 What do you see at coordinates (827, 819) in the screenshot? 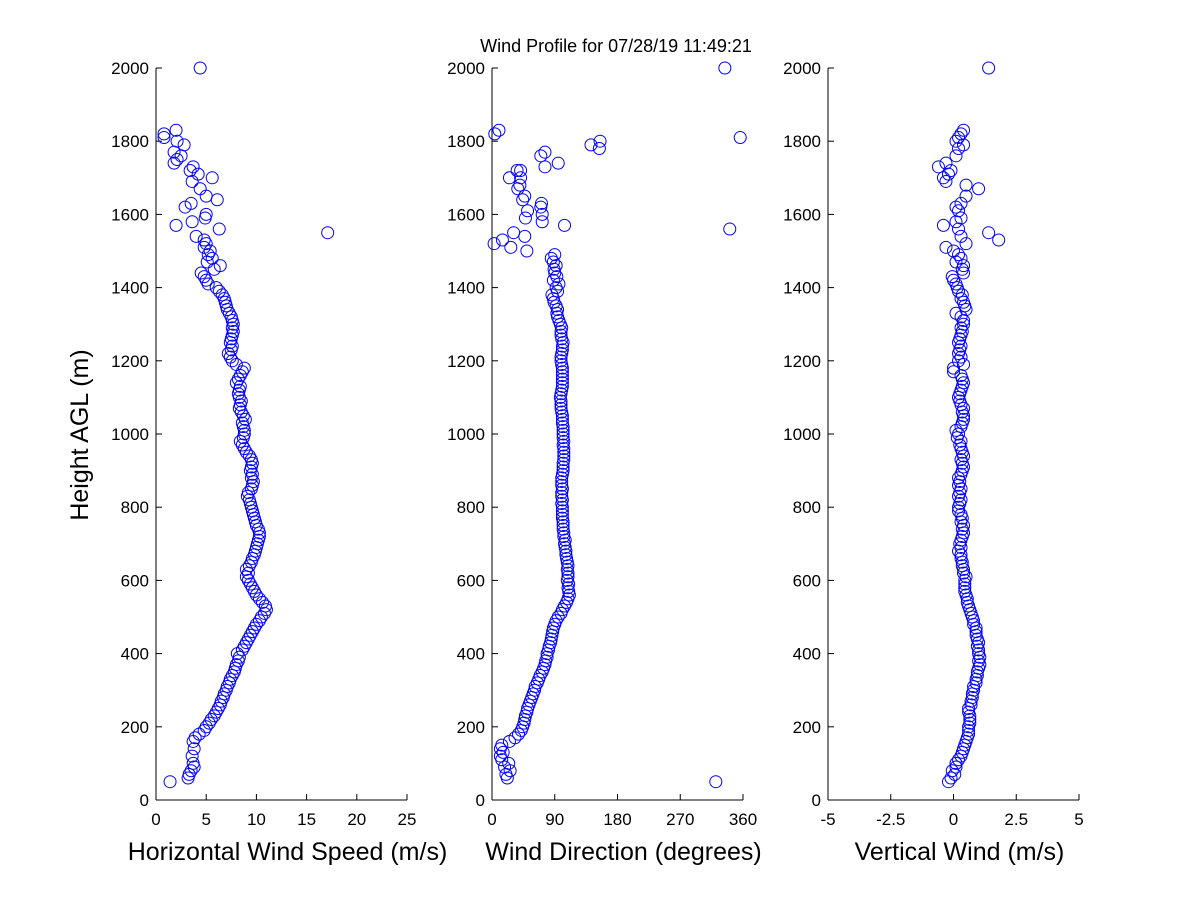
I see `x-tick-label: -5` at bounding box center [827, 819].